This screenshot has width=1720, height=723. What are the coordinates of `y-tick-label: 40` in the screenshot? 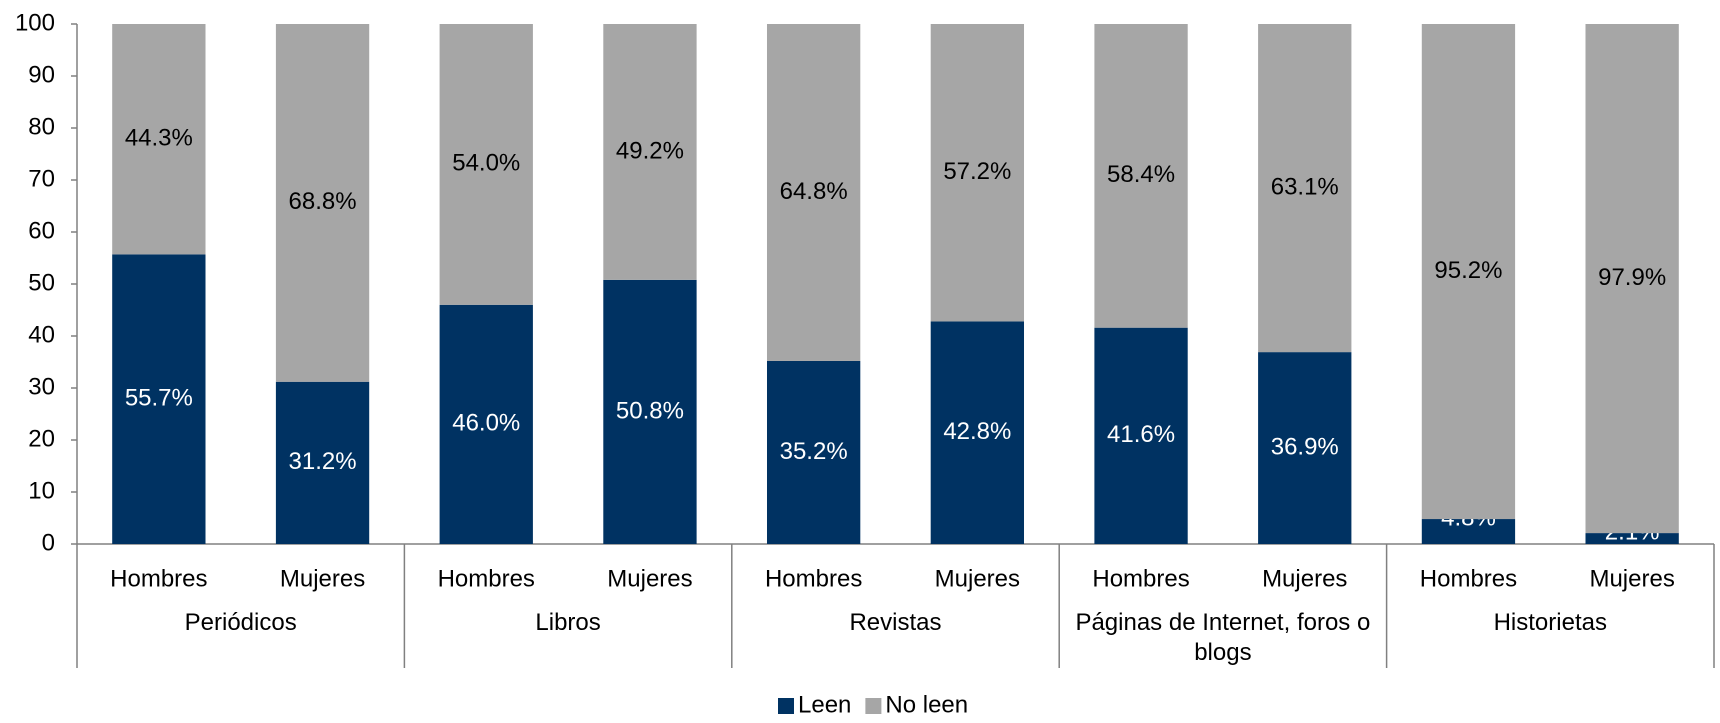 It's located at (41, 334).